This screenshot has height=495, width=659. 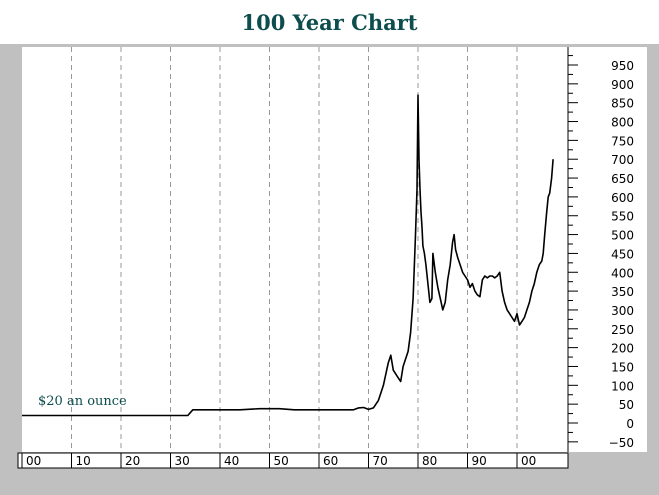 What do you see at coordinates (429, 461) in the screenshot?
I see `x-tick-label: 80` at bounding box center [429, 461].